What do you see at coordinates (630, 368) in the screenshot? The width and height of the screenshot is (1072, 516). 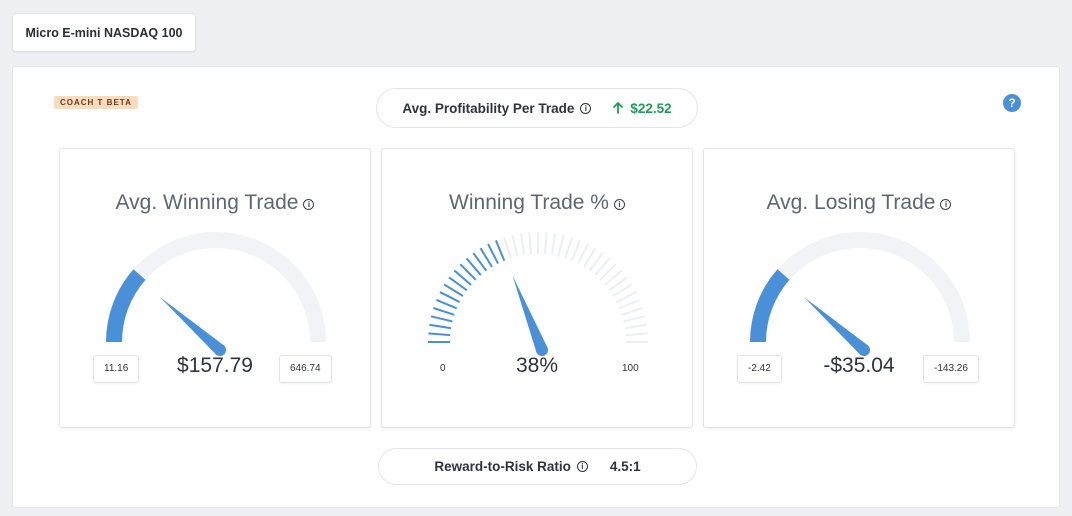 I see `gauge-max-label: 100` at bounding box center [630, 368].